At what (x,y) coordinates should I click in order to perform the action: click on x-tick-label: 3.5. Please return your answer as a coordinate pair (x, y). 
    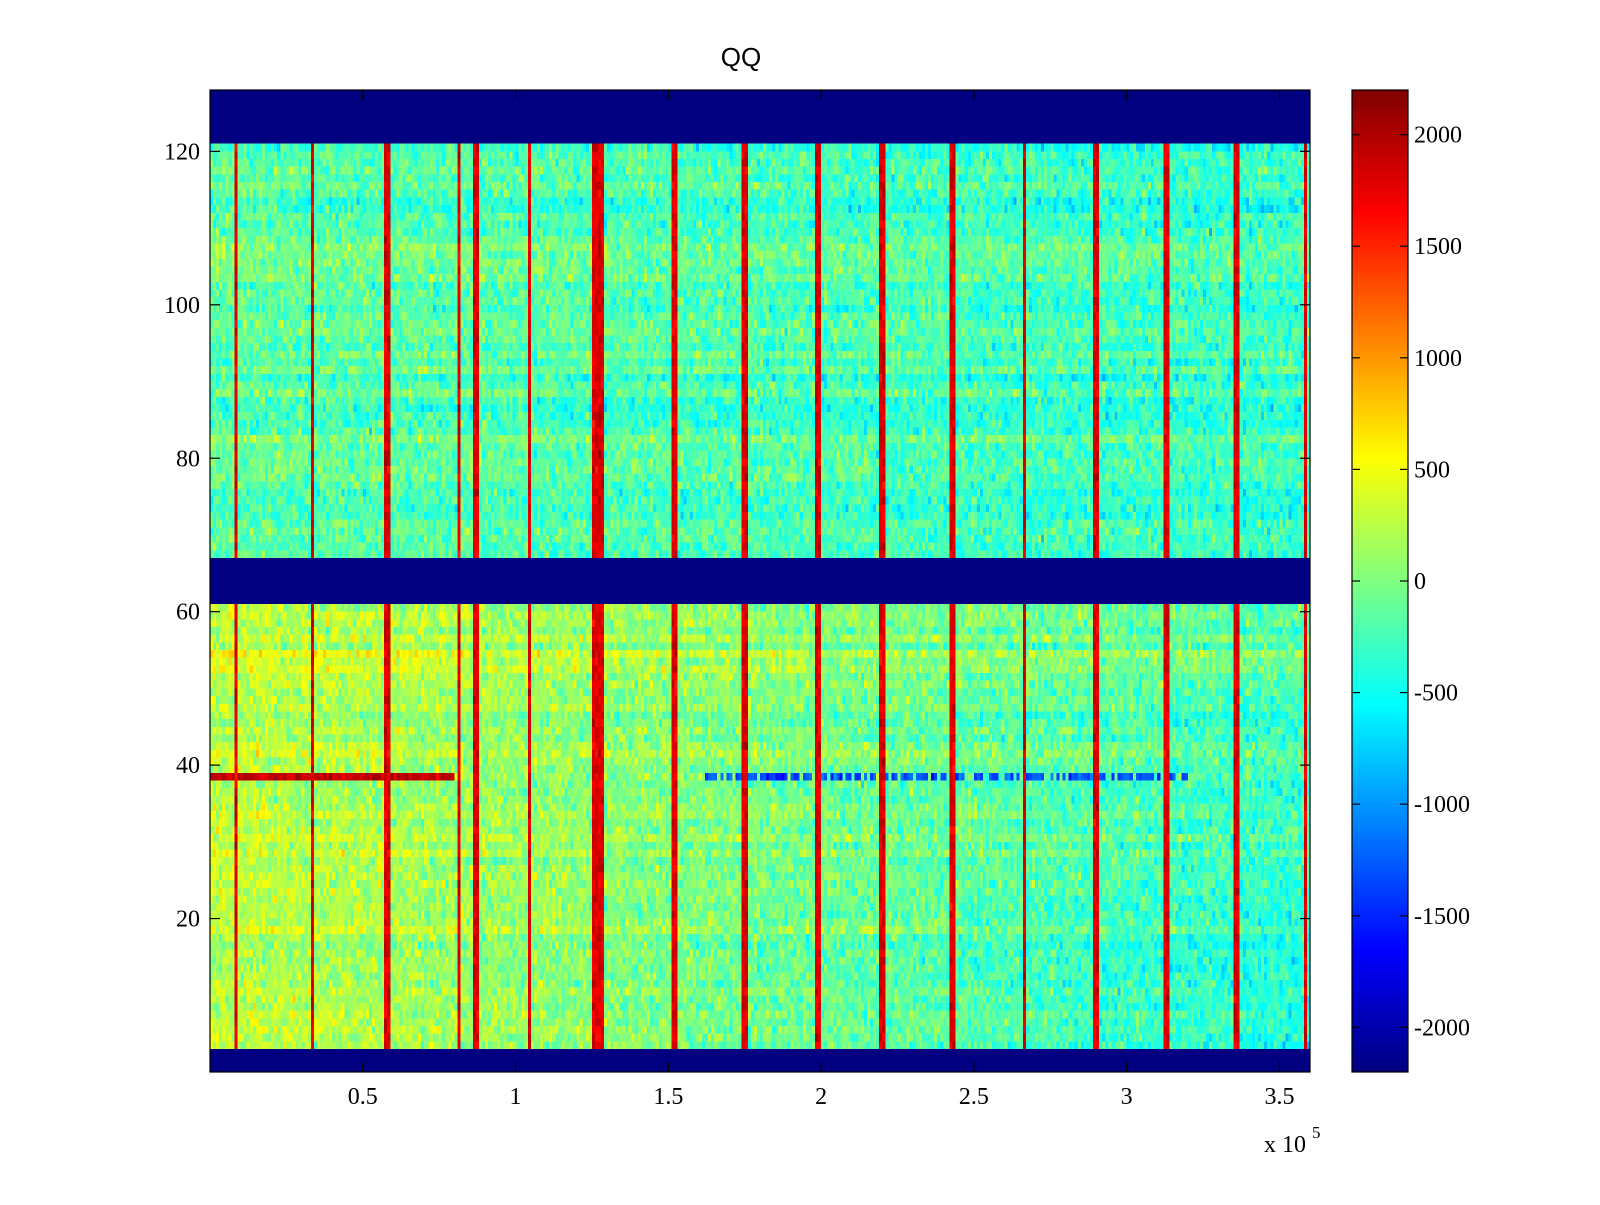
    Looking at the image, I should click on (1279, 1097).